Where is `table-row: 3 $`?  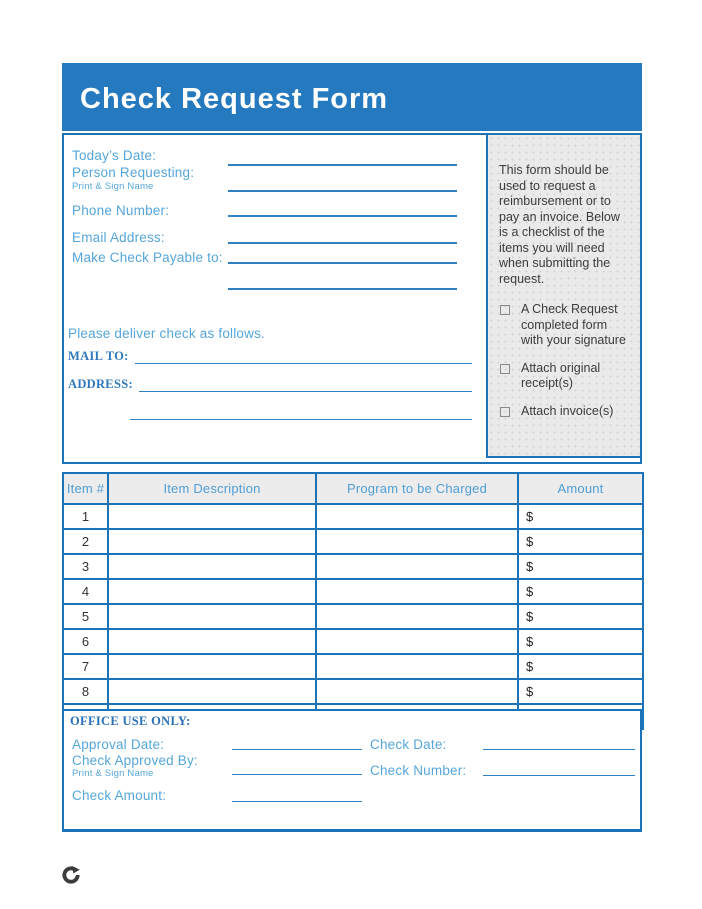 table-row: 3 $ is located at coordinates (353, 566).